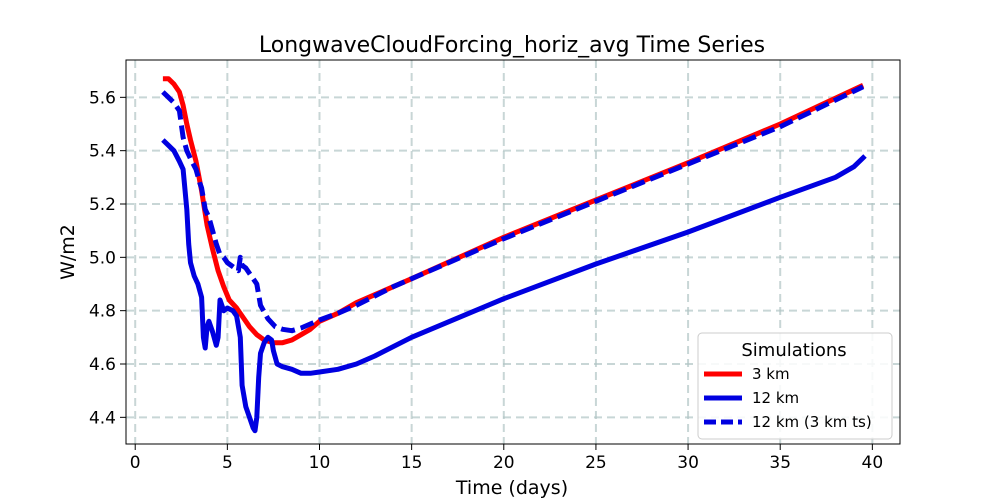 The height and width of the screenshot is (500, 1000). What do you see at coordinates (412, 463) in the screenshot?
I see `x-tick-label: 15` at bounding box center [412, 463].